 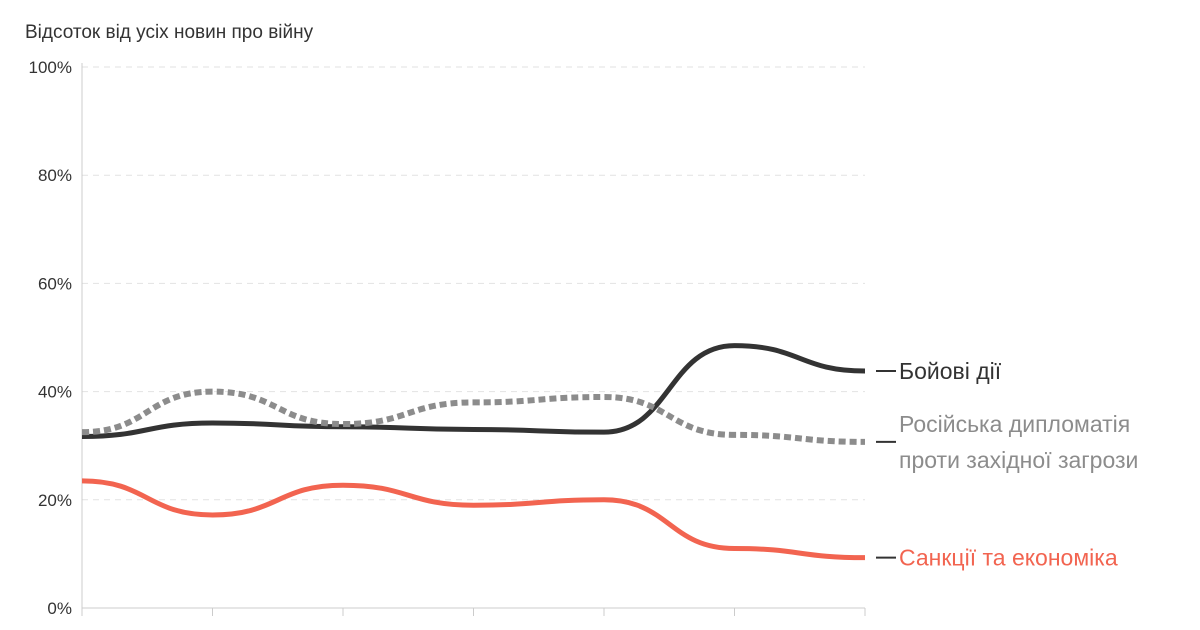 I want to click on series-line-combat, so click(x=473, y=391).